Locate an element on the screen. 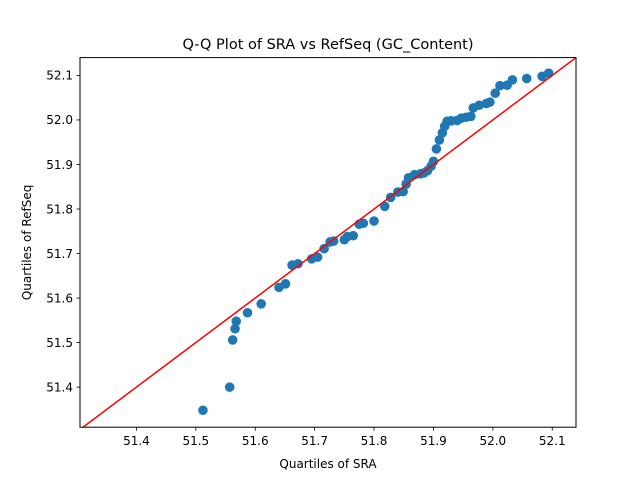  x-tick-label-5: 51.9 is located at coordinates (433, 441).